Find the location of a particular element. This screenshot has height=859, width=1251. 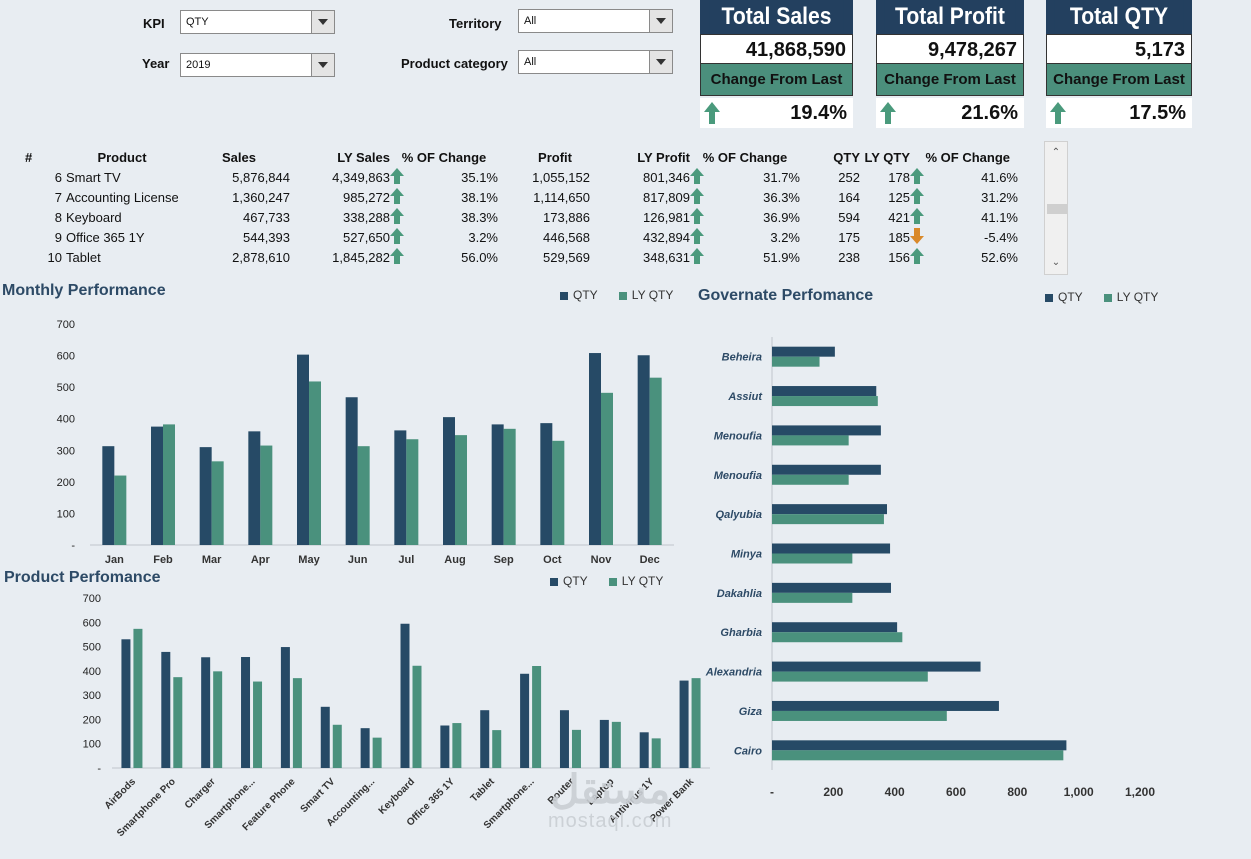

card-title: Total Profit is located at coordinates (950, 17).